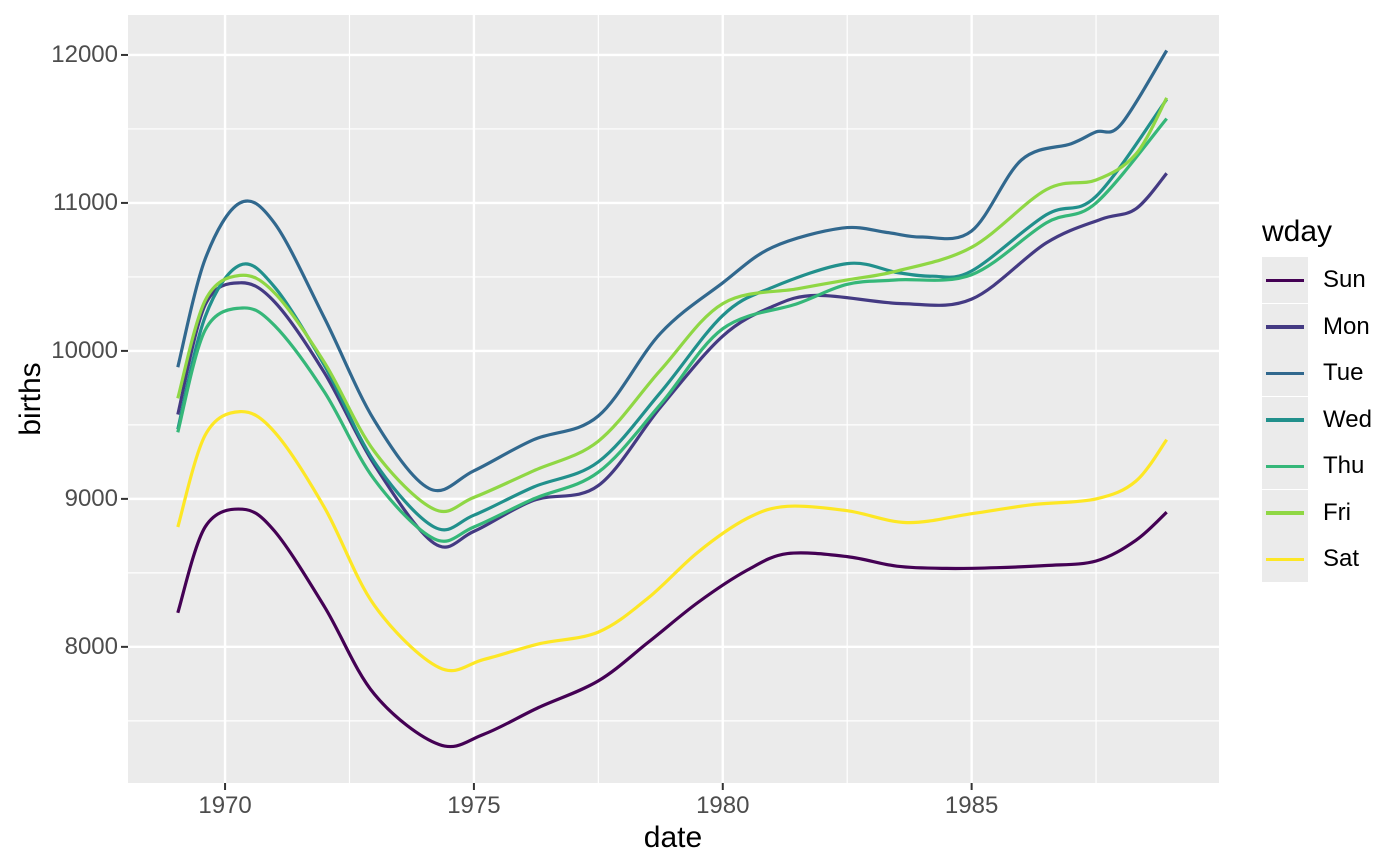 The image size is (1400, 866). What do you see at coordinates (225, 805) in the screenshot?
I see `x-tick-label-1970: 1970` at bounding box center [225, 805].